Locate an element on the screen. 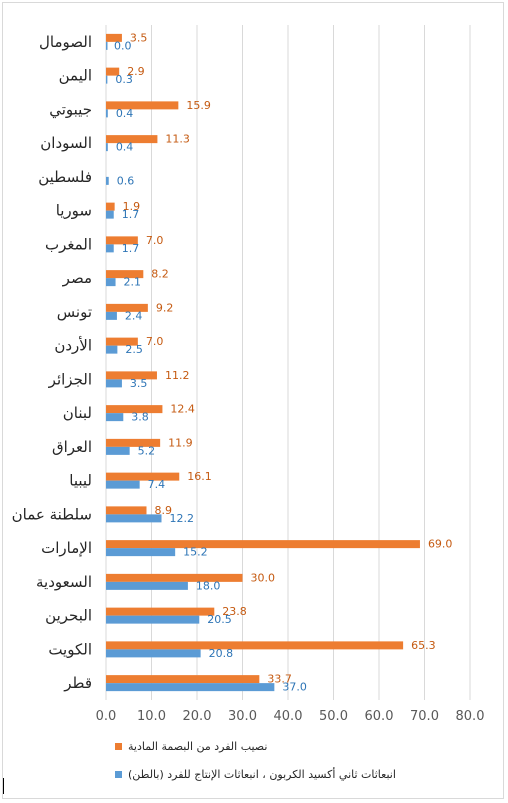 The image size is (508, 803). data-label-material-footprint: 33.7 is located at coordinates (279, 679).